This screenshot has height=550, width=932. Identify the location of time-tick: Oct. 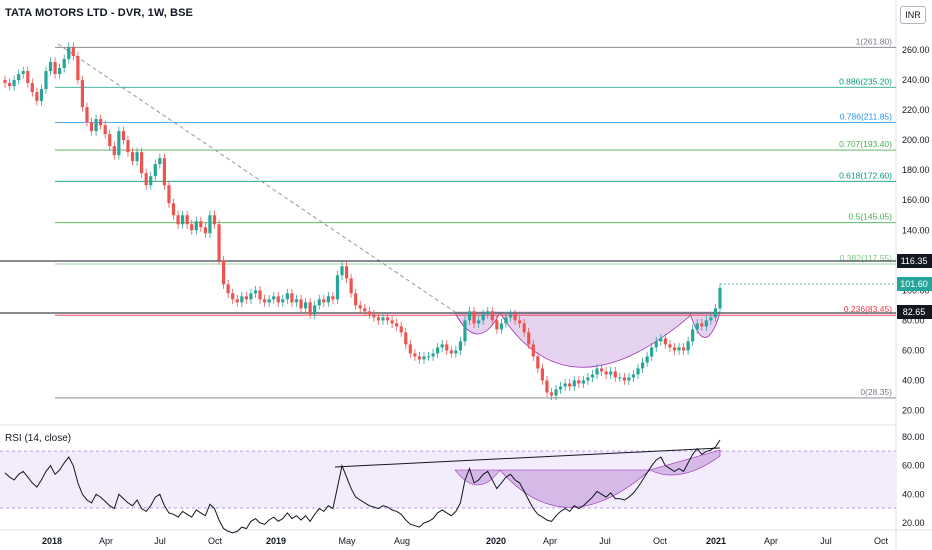
(881, 541).